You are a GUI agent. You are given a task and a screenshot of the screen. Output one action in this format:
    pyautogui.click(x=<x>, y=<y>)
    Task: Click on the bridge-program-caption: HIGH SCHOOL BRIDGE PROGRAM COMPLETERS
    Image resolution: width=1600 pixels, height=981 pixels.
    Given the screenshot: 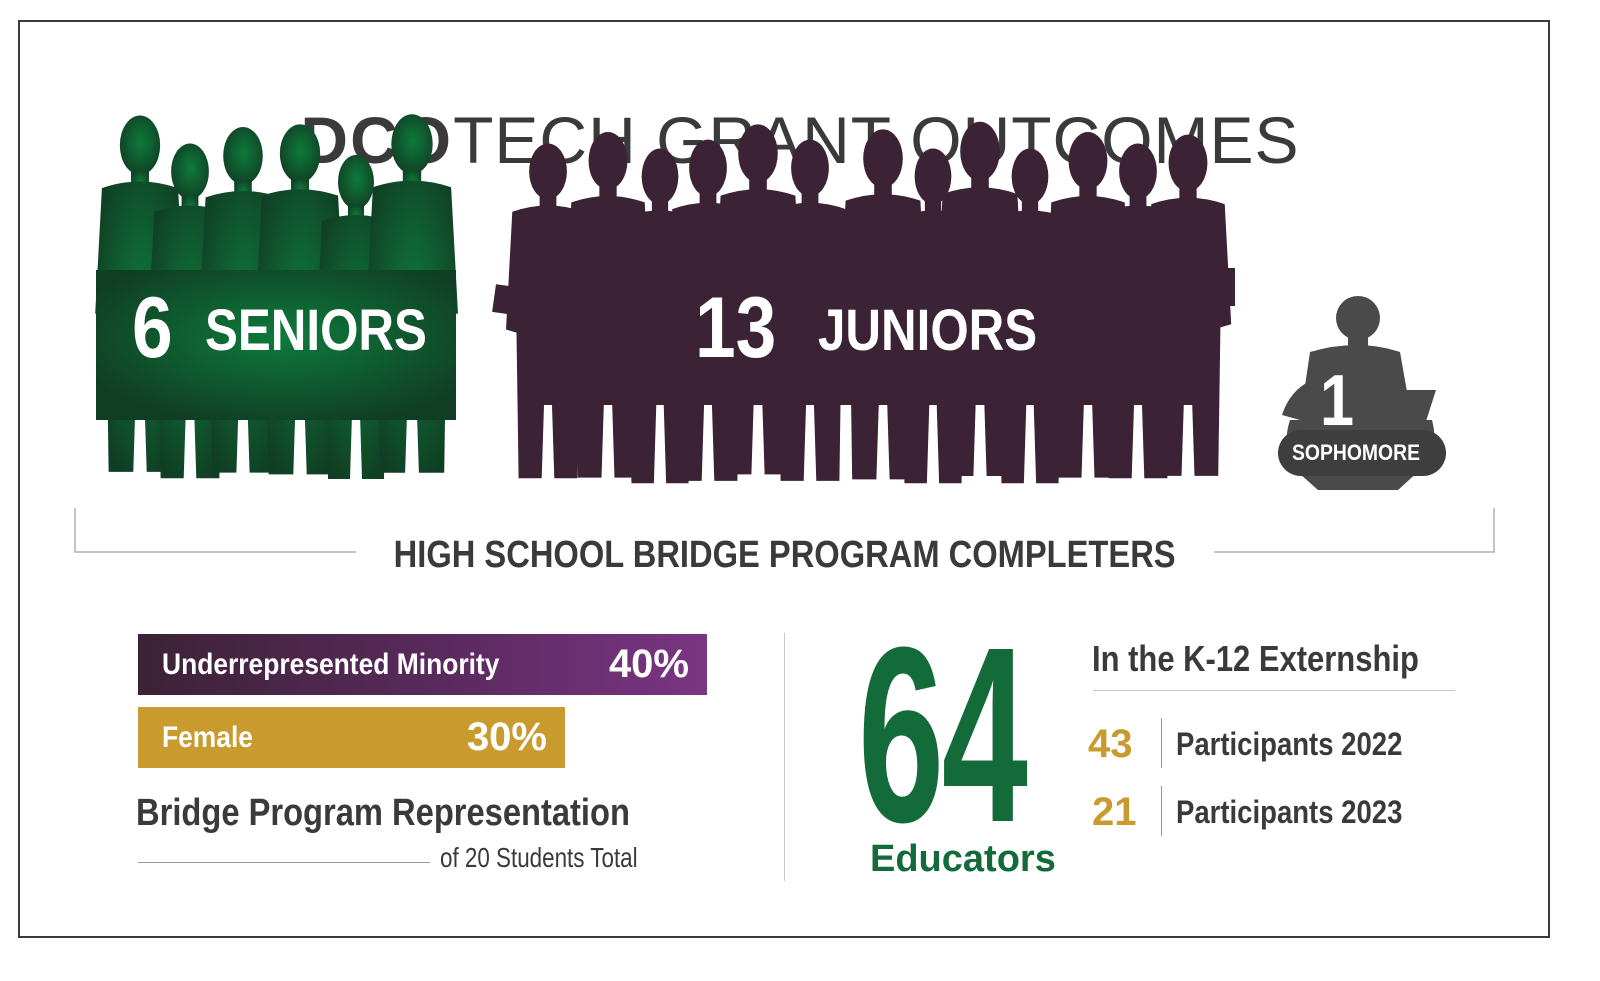 What is the action you would take?
    pyautogui.click(x=785, y=555)
    